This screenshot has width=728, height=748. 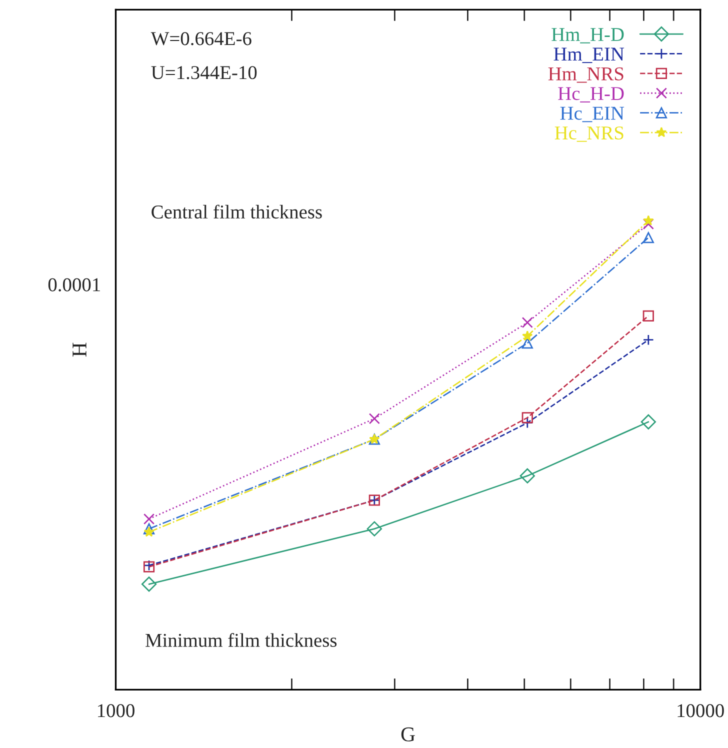 I want to click on legend-label: Hm_NRS, so click(x=586, y=75).